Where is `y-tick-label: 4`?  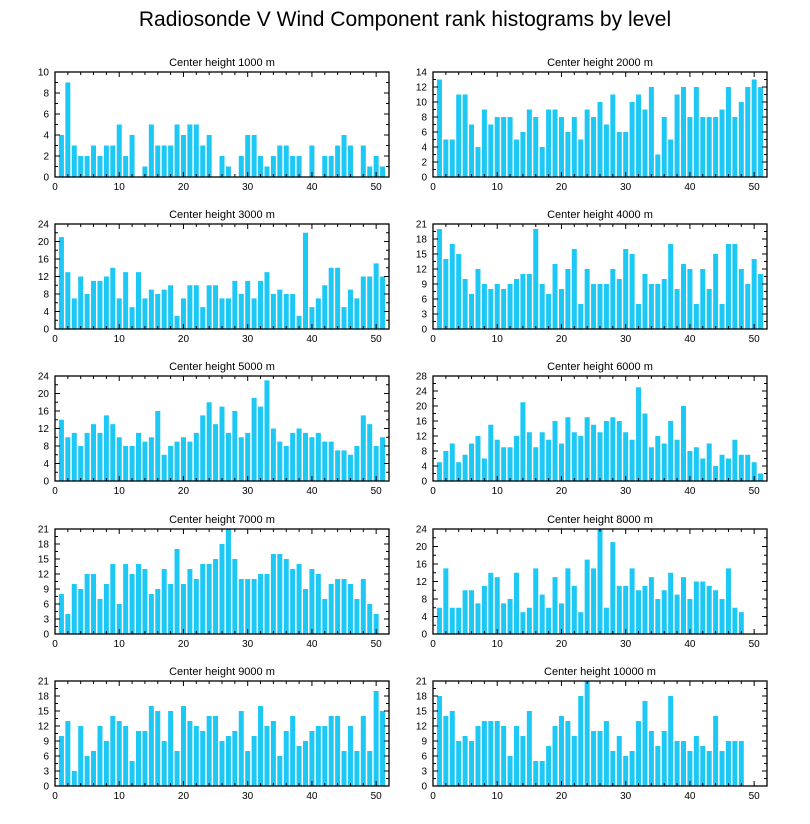 y-tick-label: 4 is located at coordinates (424, 467).